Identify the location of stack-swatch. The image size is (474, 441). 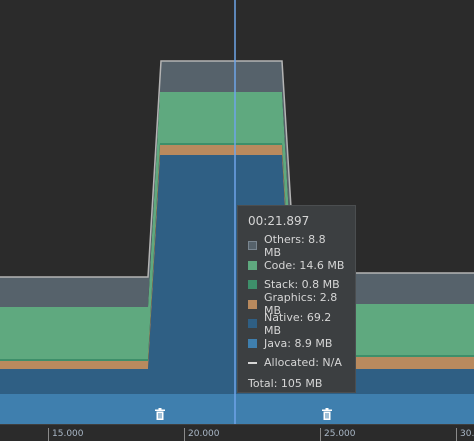
(252, 285).